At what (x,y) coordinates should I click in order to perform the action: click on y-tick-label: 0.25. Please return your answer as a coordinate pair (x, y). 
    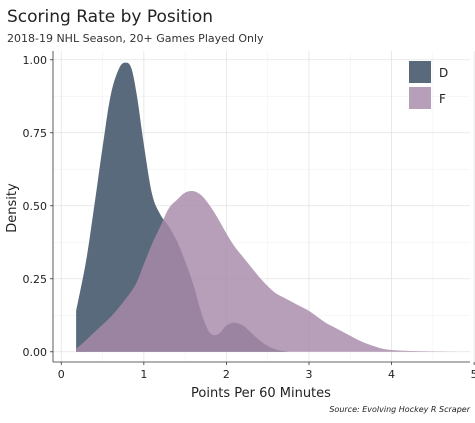
    Looking at the image, I should click on (35, 279).